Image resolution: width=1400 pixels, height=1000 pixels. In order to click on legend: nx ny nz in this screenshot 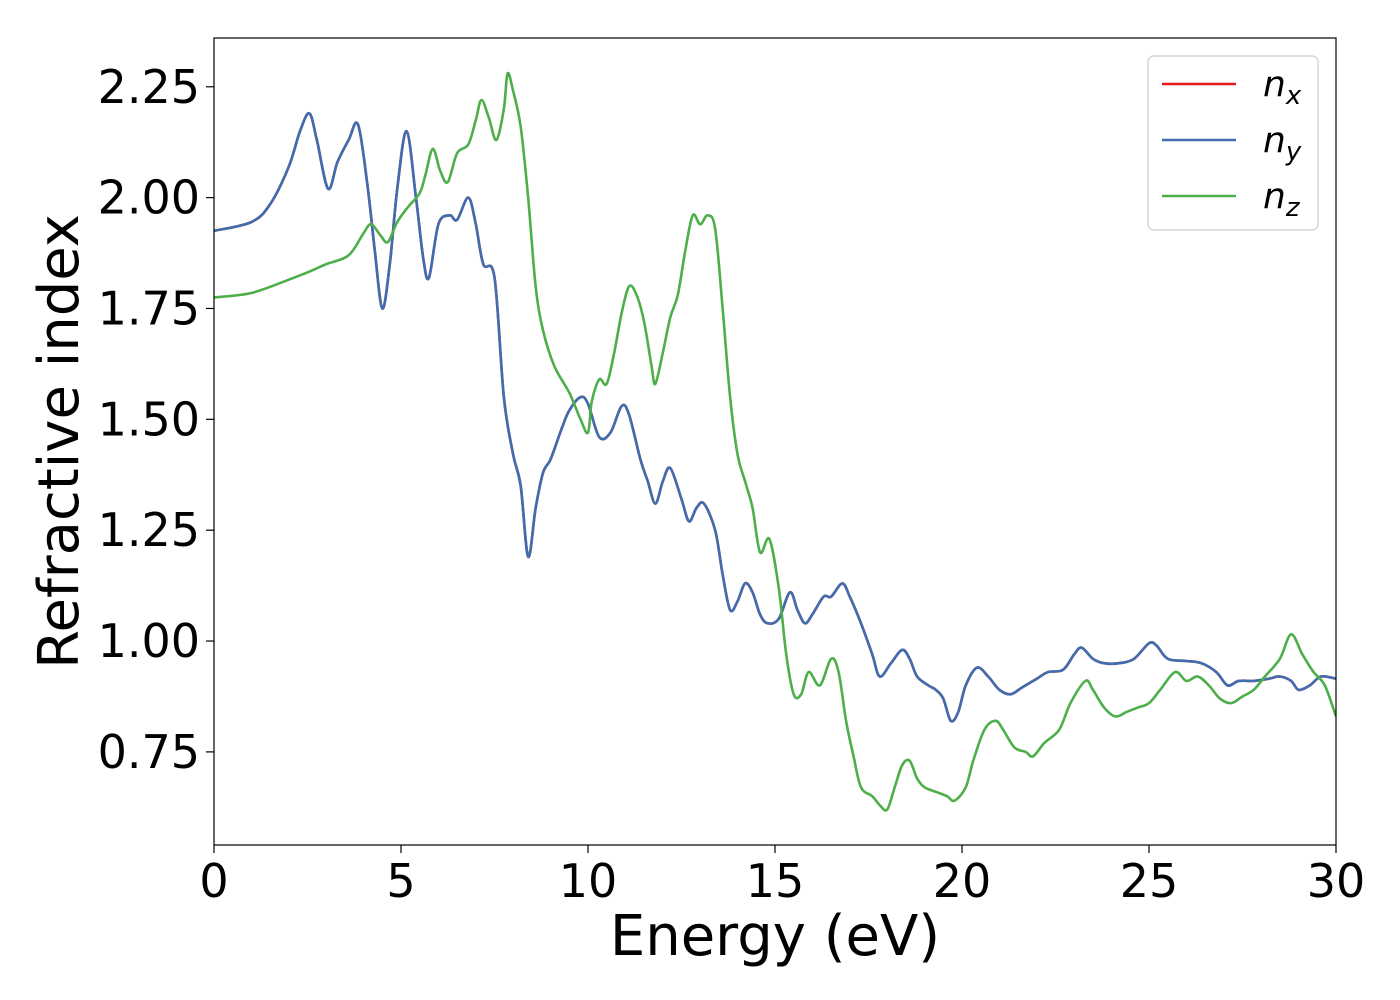, I will do `click(1233, 143)`.